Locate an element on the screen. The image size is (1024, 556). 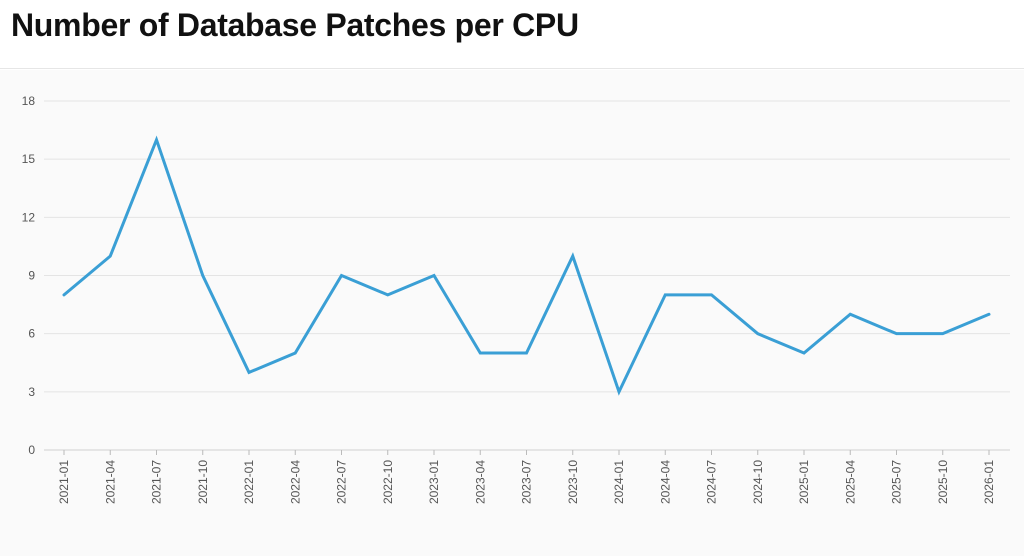
y-tick-label: 6 is located at coordinates (31, 334).